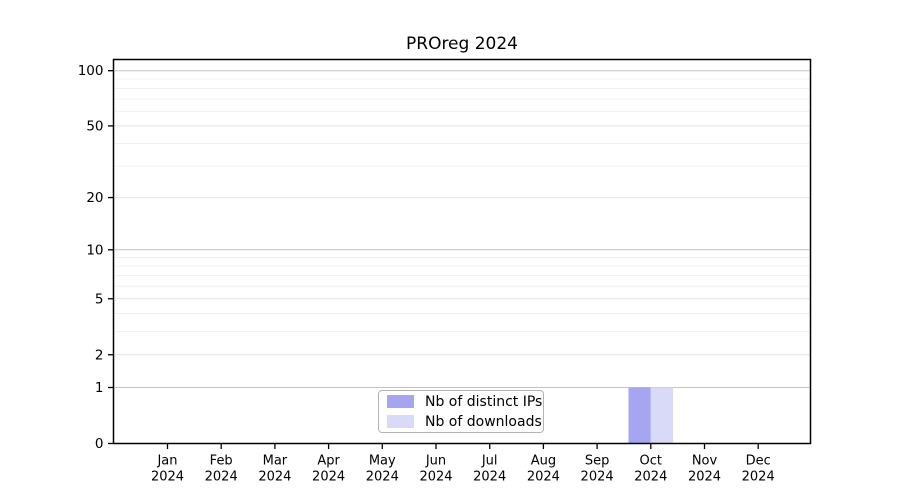 Image resolution: width=900 pixels, height=500 pixels. What do you see at coordinates (543, 461) in the screenshot?
I see `x-tick-label-month: Aug` at bounding box center [543, 461].